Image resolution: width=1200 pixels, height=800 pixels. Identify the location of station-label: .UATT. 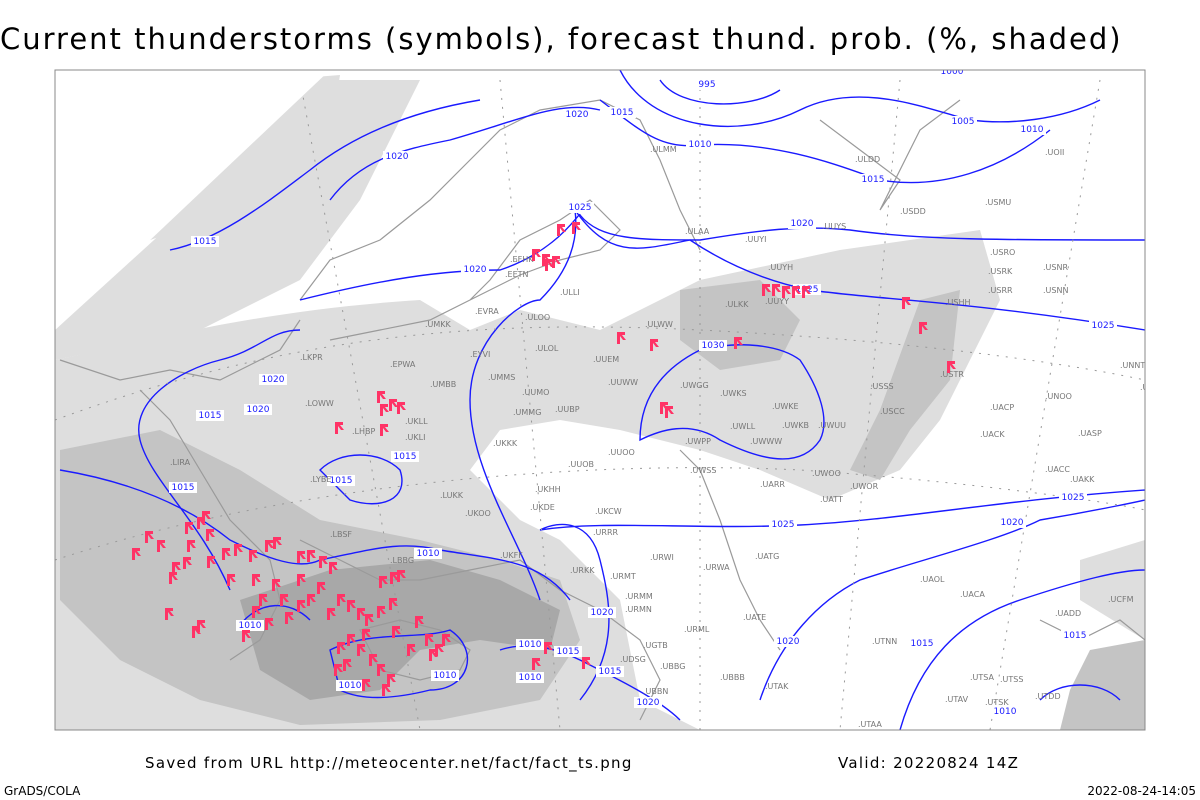
(831, 499).